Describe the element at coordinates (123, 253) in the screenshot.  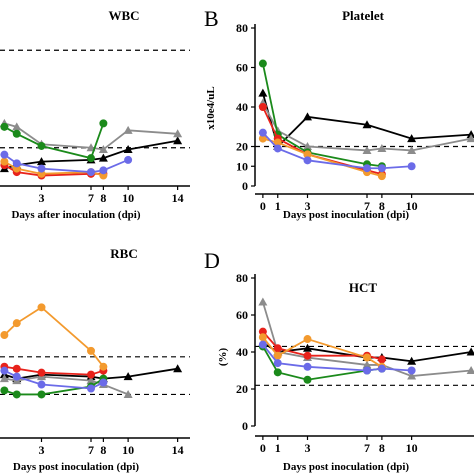
I see `panel-rbc-title: RBC` at that location.